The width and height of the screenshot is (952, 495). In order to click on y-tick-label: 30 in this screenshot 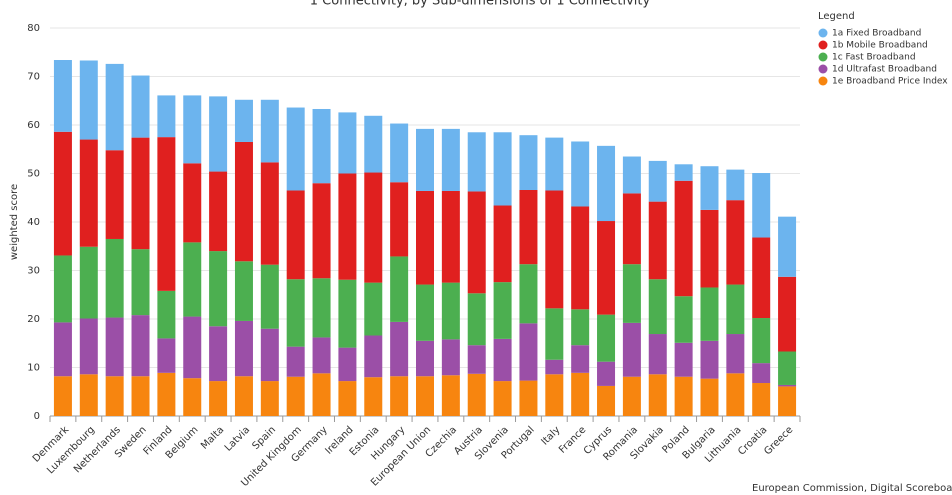, I will do `click(33, 271)`.